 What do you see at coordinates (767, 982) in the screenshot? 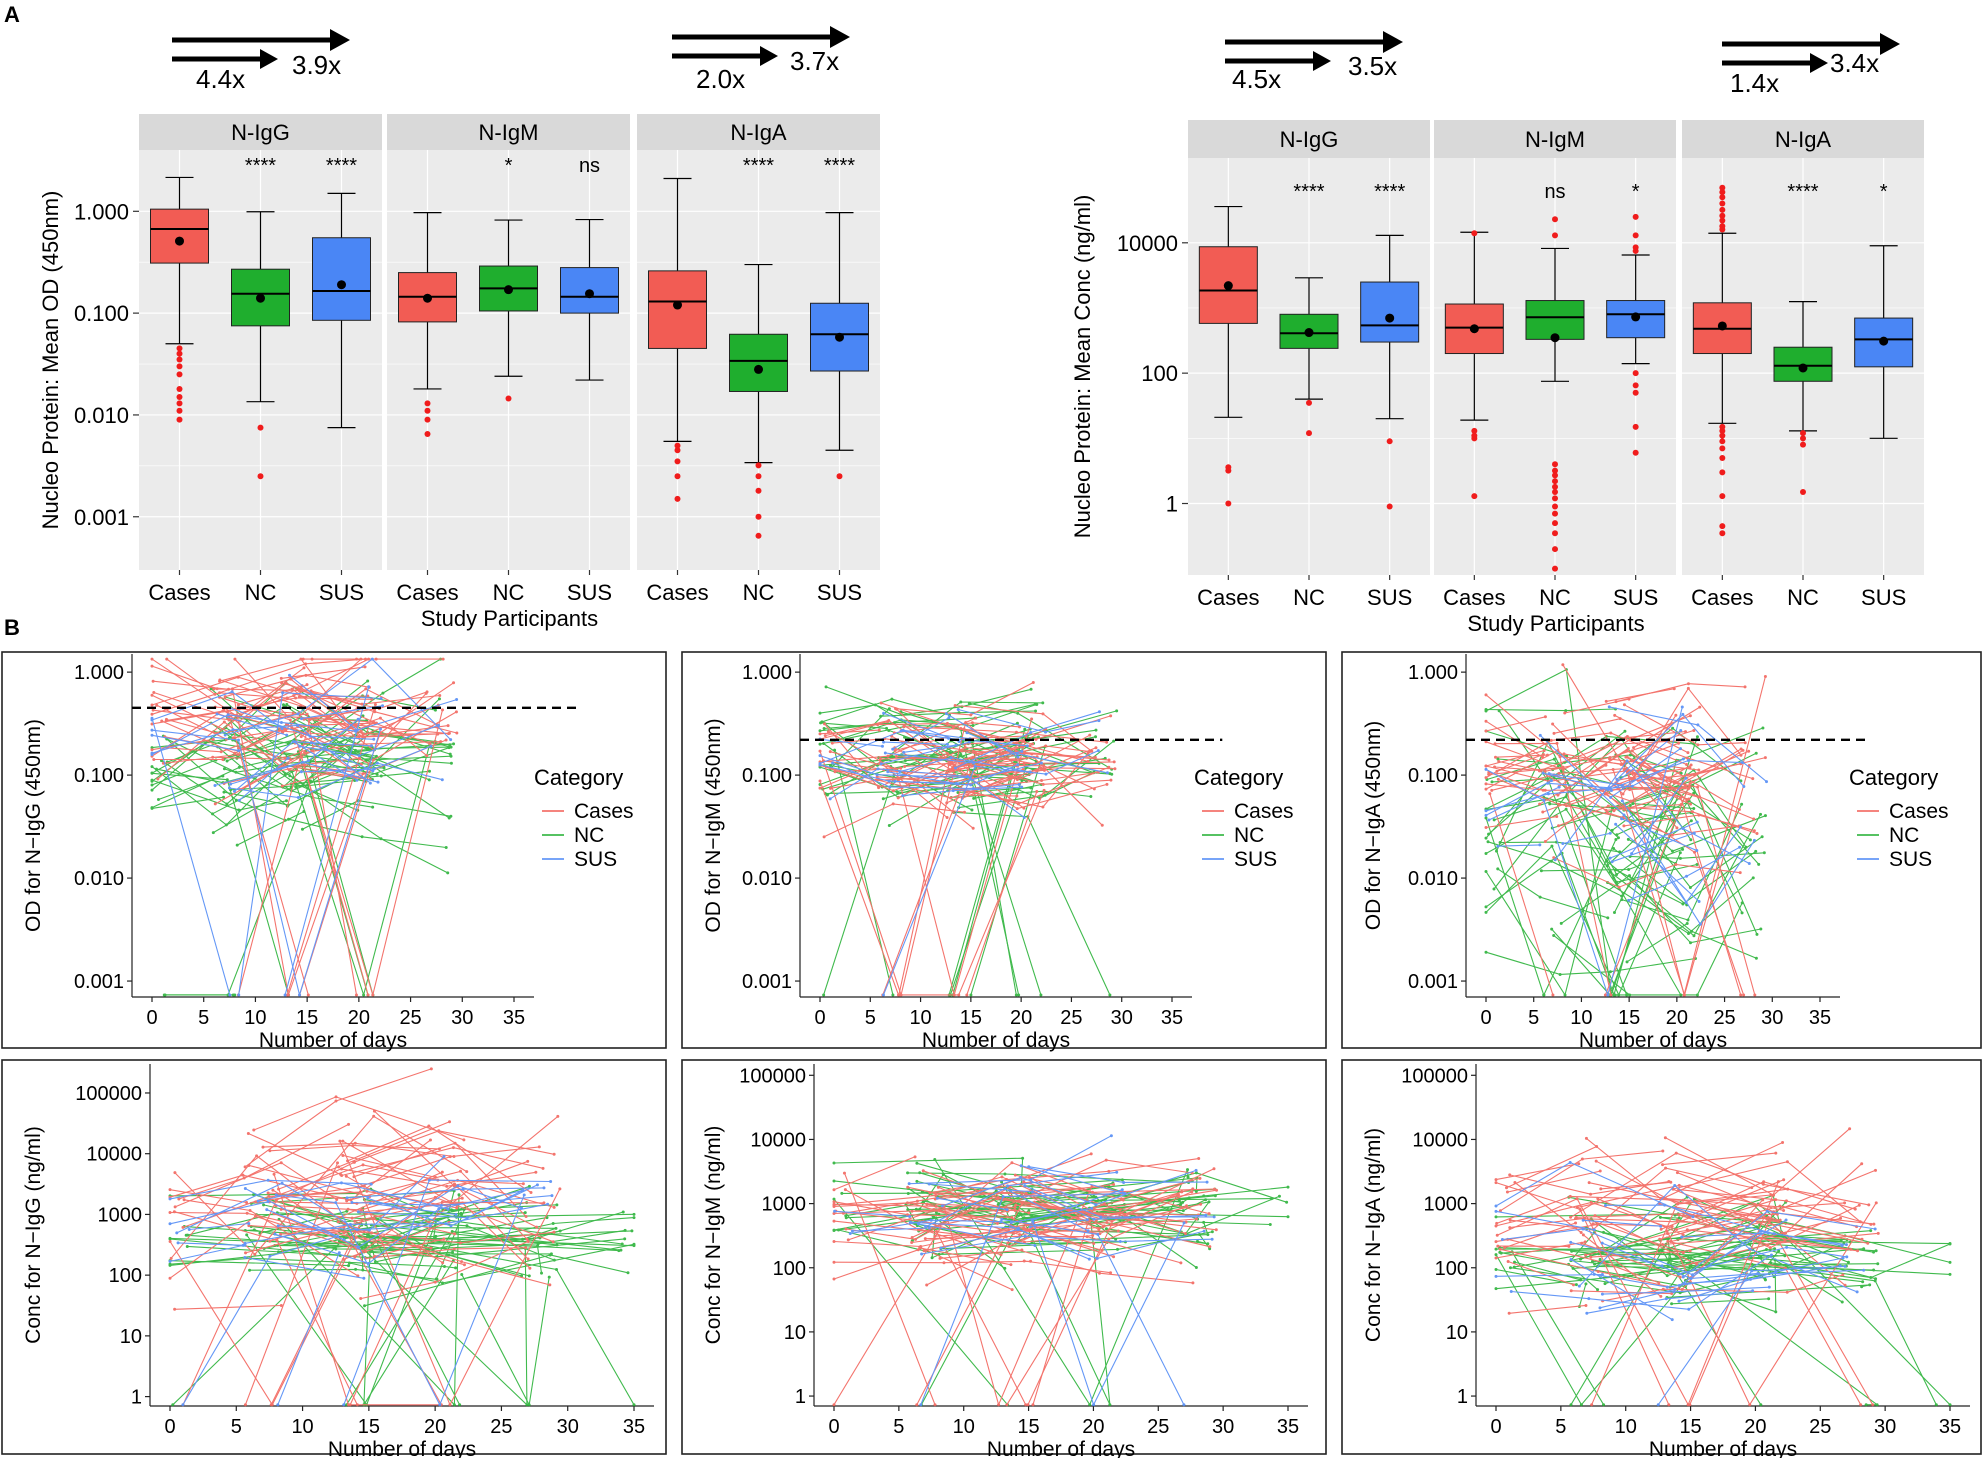
I see `y-tick-label: 0.001` at bounding box center [767, 982].